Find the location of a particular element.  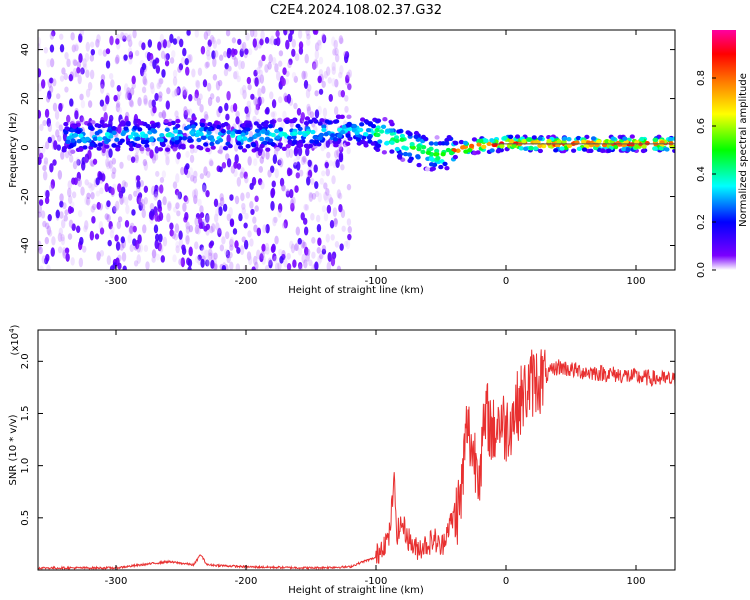

spectrogram-x-tick-label: -200 is located at coordinates (246, 281).